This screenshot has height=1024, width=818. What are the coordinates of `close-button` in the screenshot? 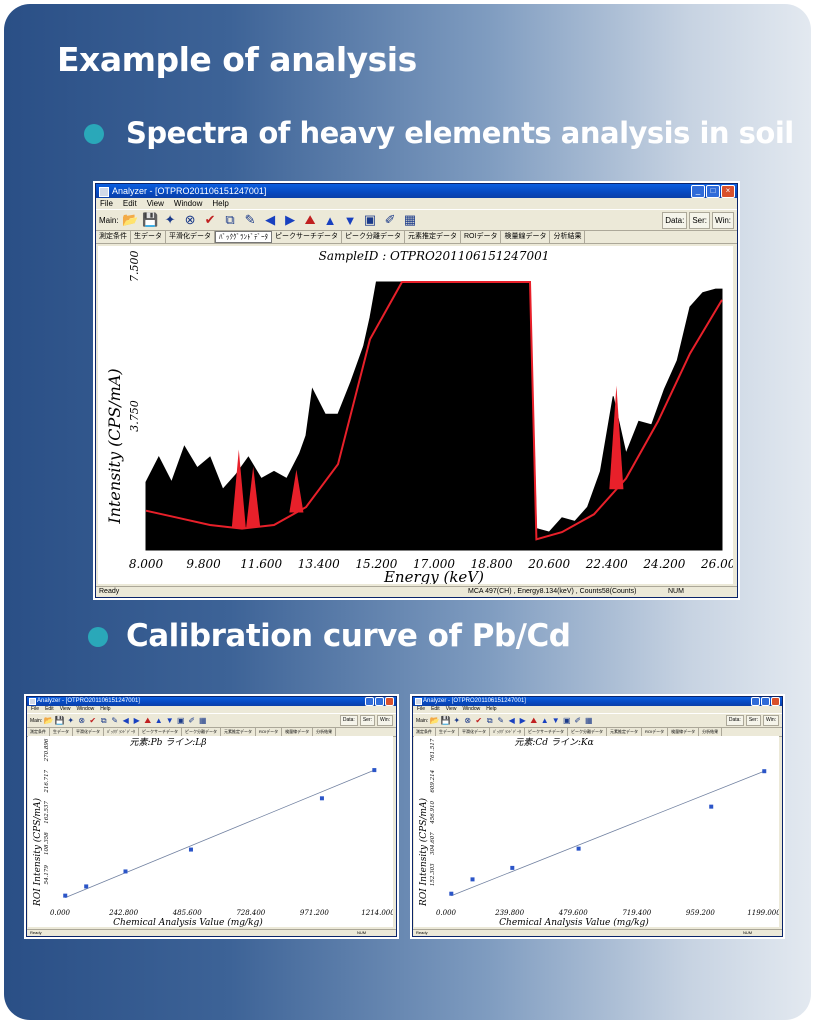 It's located at (775, 701).